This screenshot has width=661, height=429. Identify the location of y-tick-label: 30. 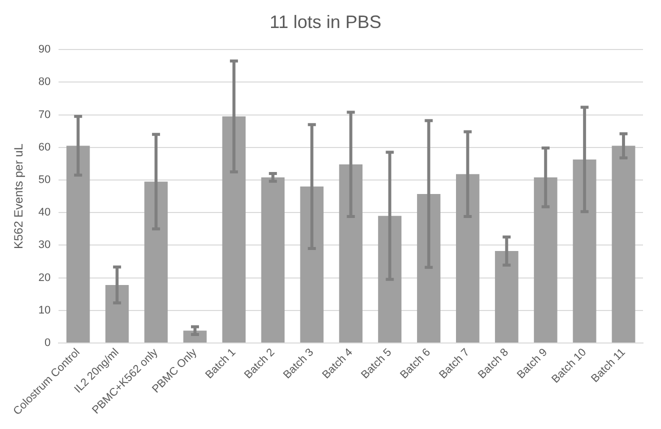
(44, 245).